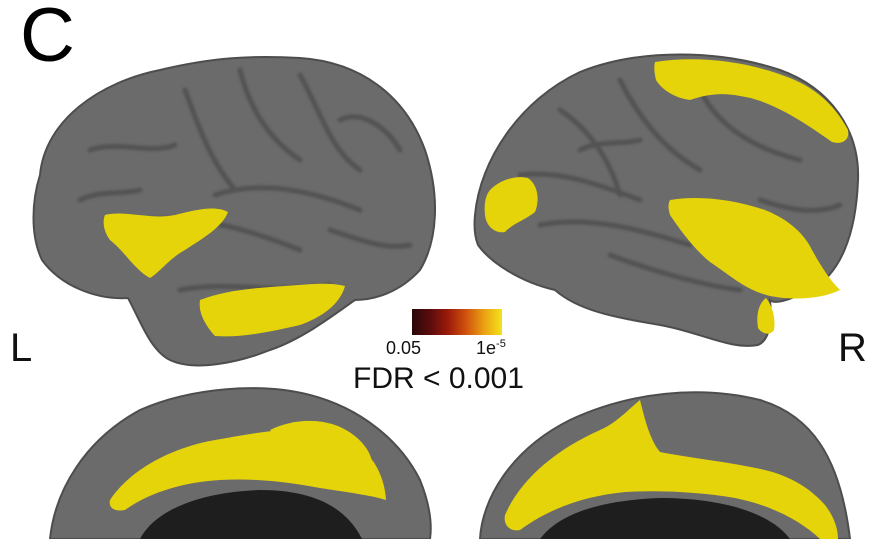  What do you see at coordinates (240, 463) in the screenshot?
I see `left-medial-hemisphere` at bounding box center [240, 463].